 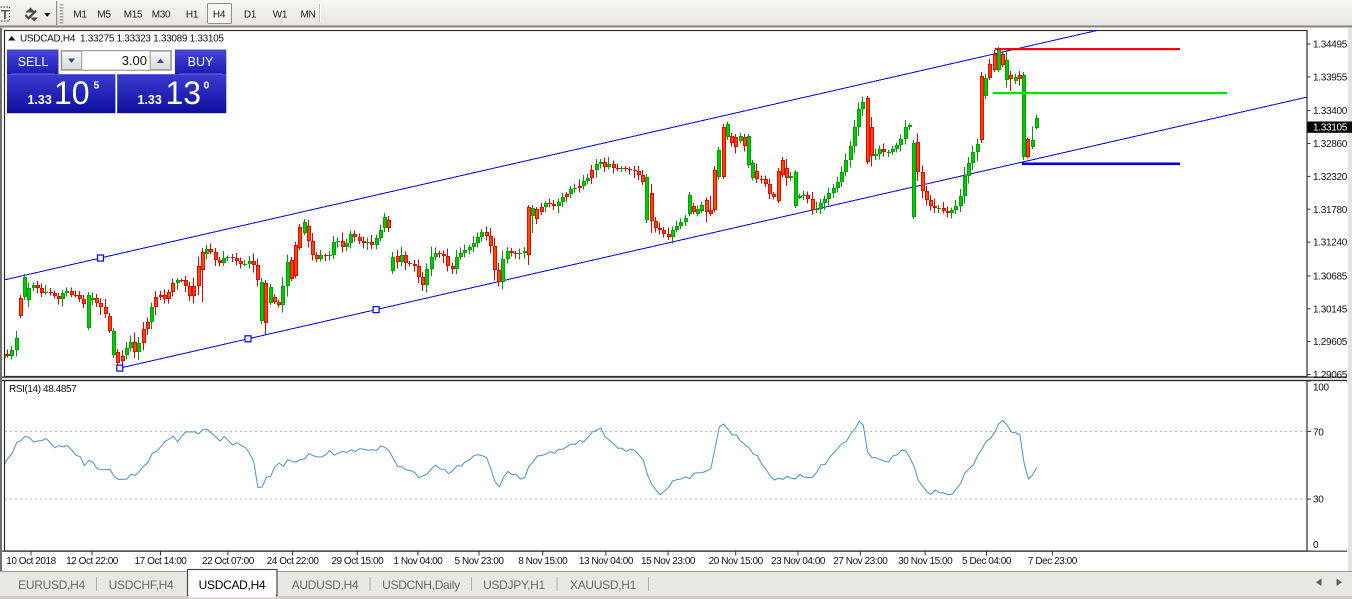 I want to click on svg-text: 30 Nov 15:00, so click(x=925, y=561).